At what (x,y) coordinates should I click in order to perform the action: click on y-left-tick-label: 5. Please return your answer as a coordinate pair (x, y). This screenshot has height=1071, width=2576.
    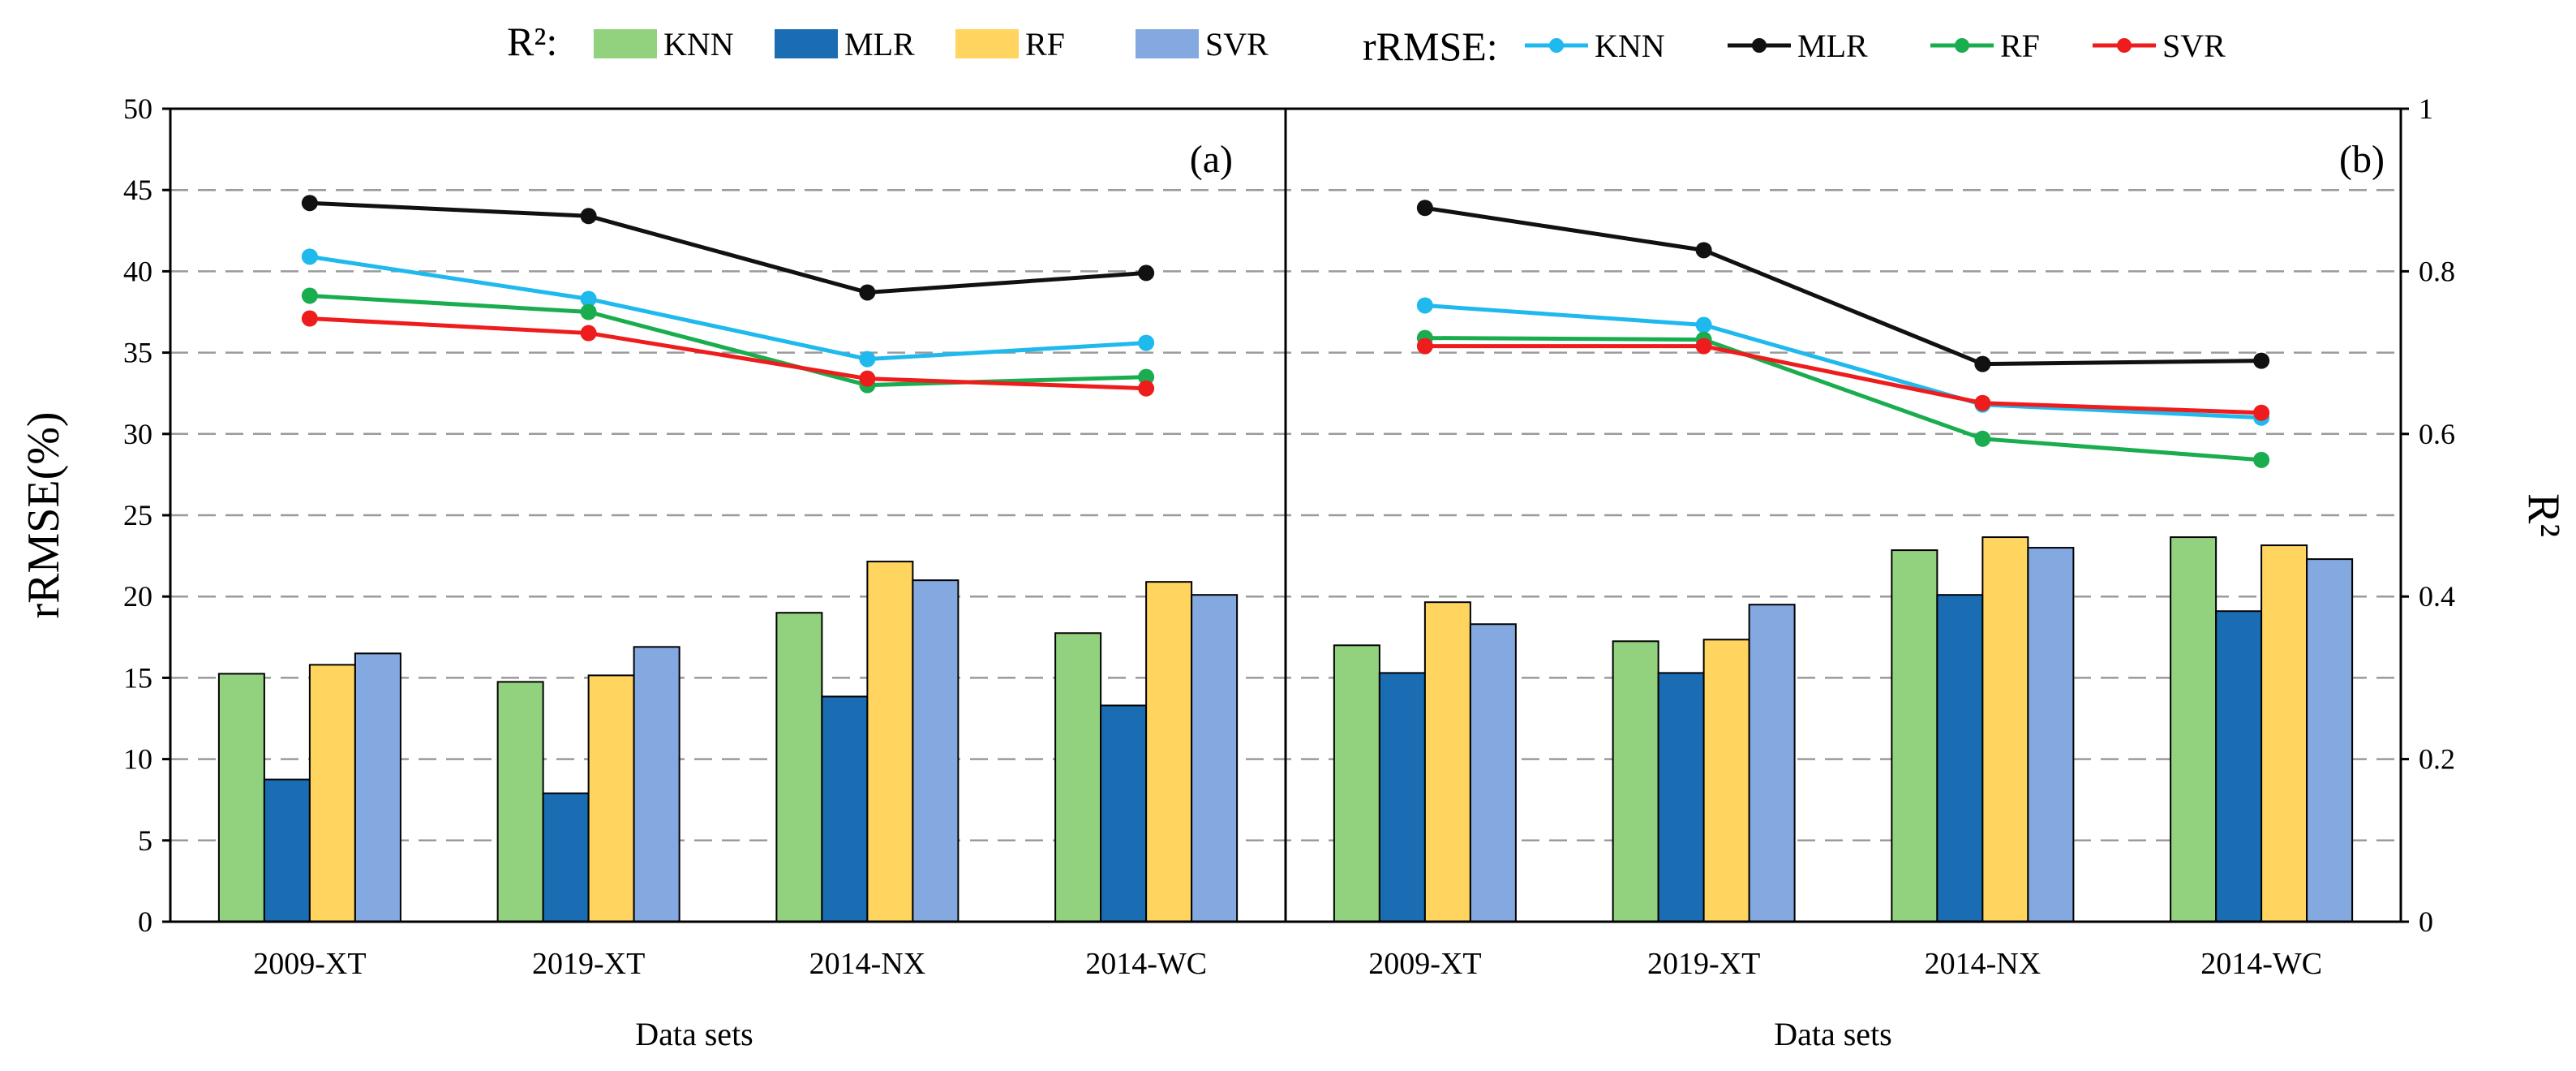
    Looking at the image, I should click on (145, 841).